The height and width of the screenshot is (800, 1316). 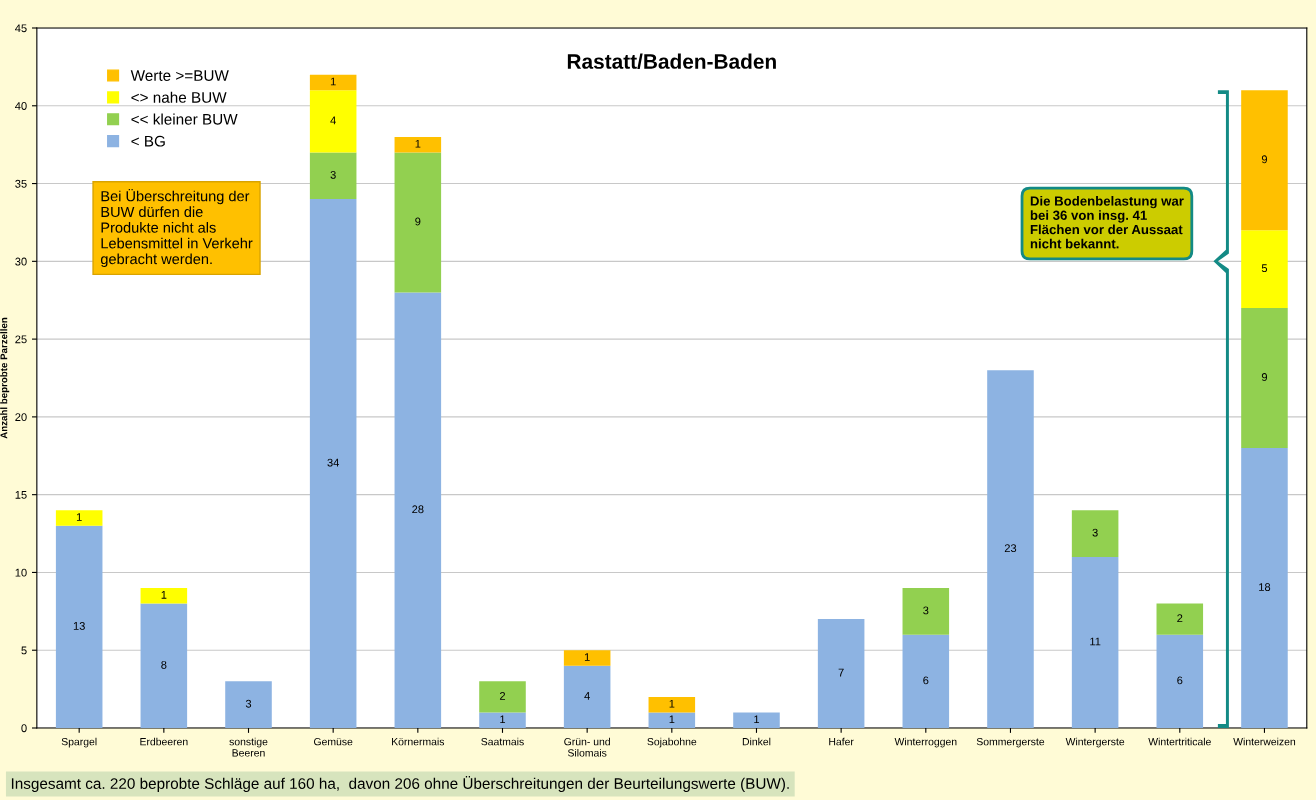 What do you see at coordinates (21, 261) in the screenshot?
I see `y-tick-label: 30` at bounding box center [21, 261].